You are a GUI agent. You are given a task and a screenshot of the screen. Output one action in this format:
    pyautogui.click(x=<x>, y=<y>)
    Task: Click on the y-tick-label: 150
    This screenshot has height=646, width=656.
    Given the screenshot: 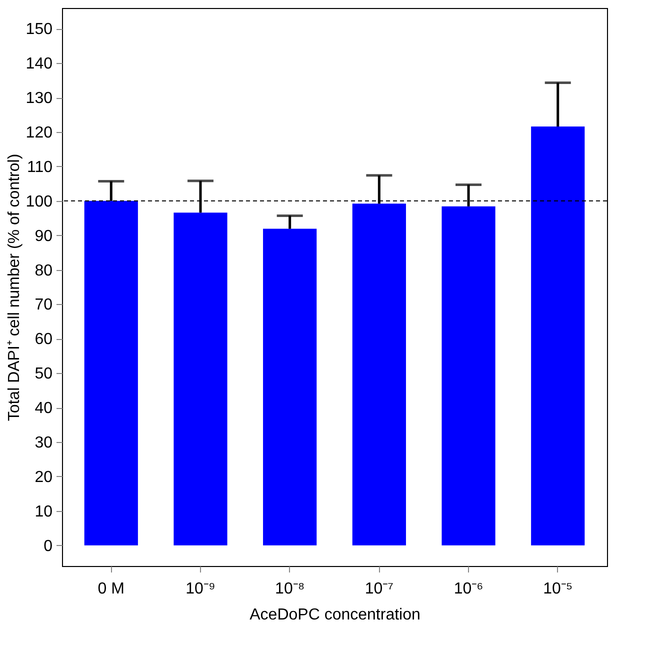 What is the action you would take?
    pyautogui.click(x=39, y=29)
    